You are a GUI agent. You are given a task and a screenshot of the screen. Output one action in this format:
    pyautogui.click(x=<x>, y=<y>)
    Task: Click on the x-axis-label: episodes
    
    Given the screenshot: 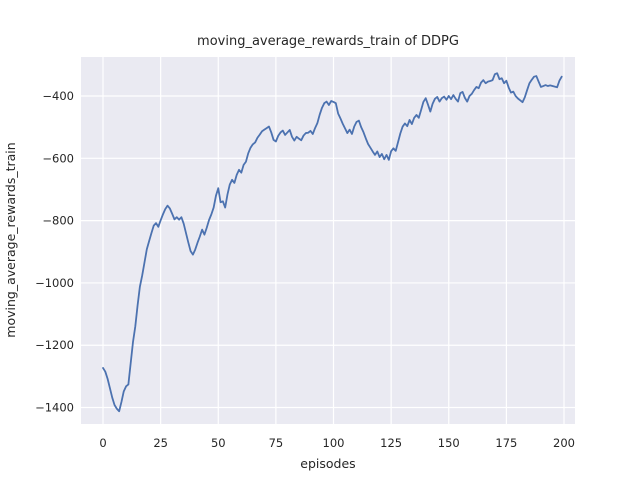 What is the action you would take?
    pyautogui.click(x=327, y=463)
    